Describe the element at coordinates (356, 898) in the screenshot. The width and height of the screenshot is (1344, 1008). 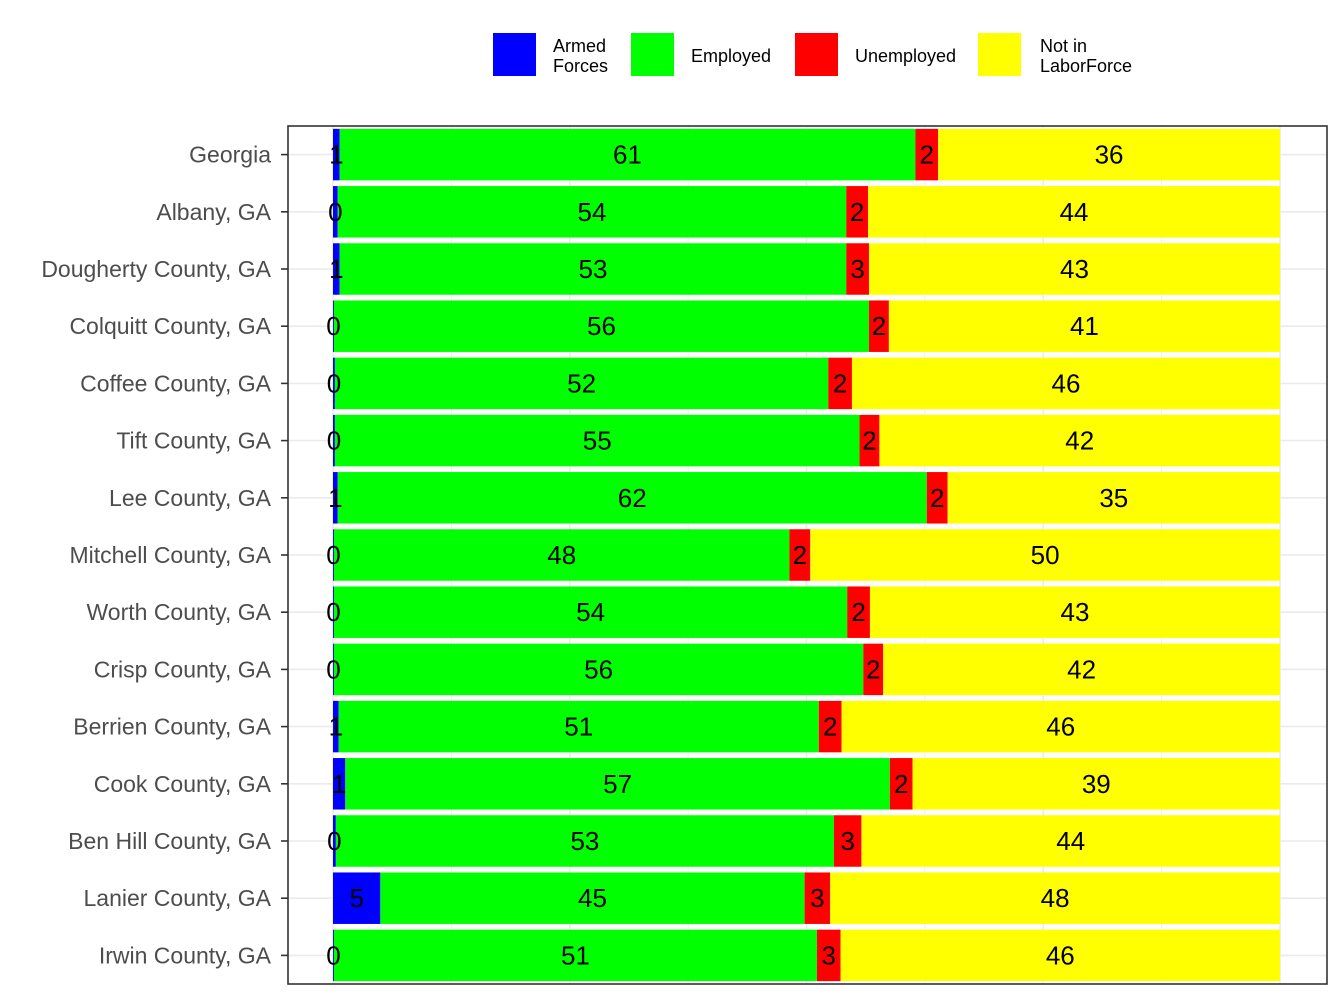
I see `bar-value-label: 5` at that location.